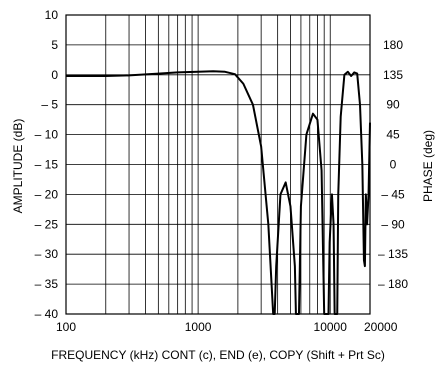 The height and width of the screenshot is (368, 439). What do you see at coordinates (47, 224) in the screenshot?
I see `y-tick-label: – 25` at bounding box center [47, 224].